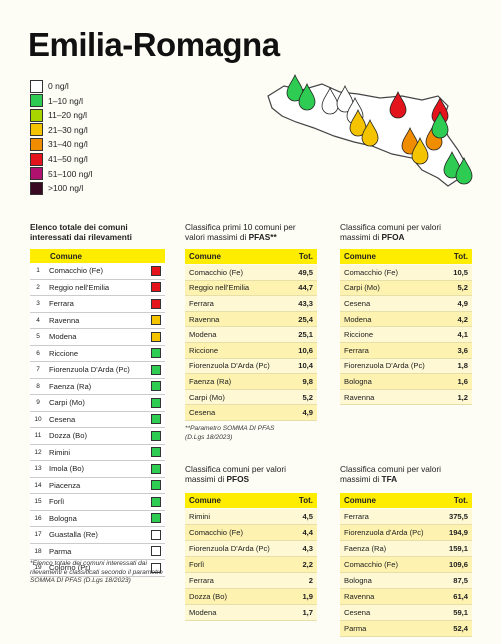 This screenshot has height=644, width=501. I want to click on row-name: Rimini, so click(60, 452).